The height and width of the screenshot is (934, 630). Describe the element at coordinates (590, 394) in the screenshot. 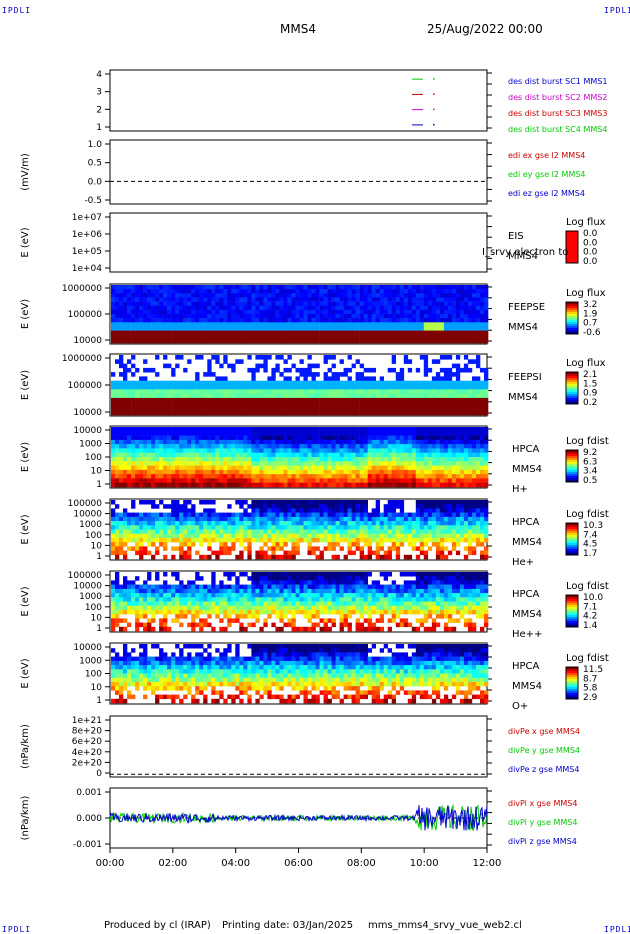

I see `colorbar-tick-label: 0.9` at that location.